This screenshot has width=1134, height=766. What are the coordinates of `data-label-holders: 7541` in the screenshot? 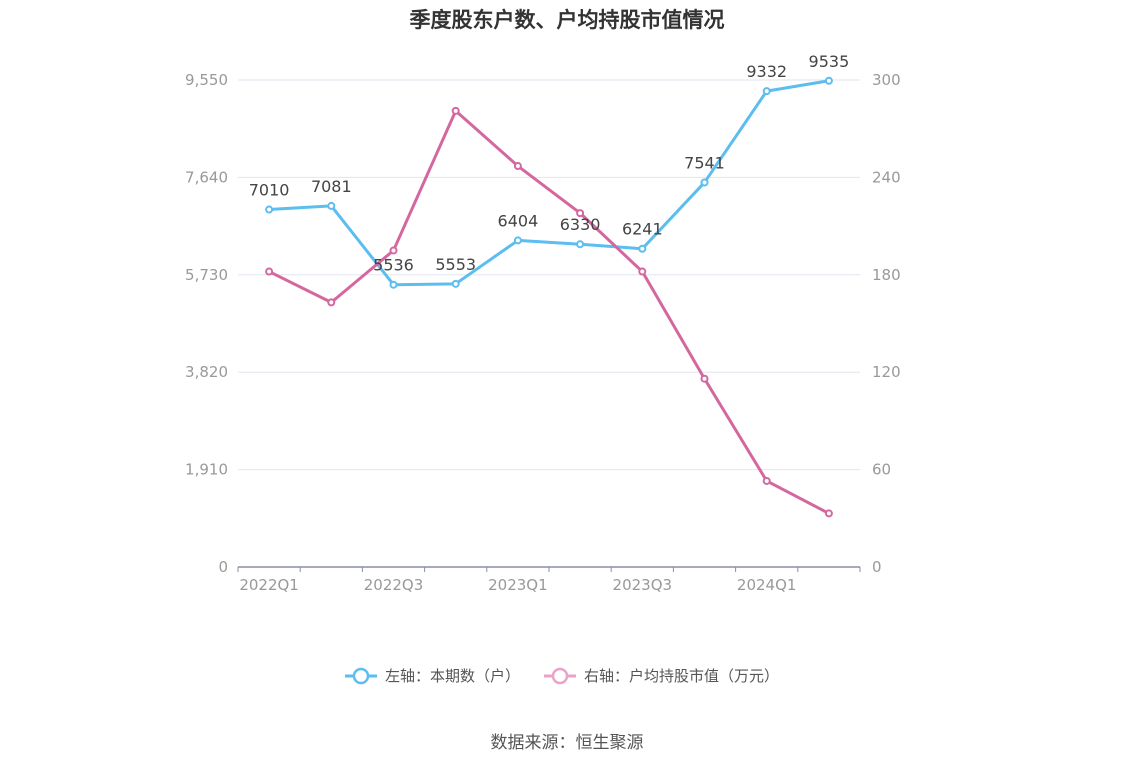 It's located at (704, 162).